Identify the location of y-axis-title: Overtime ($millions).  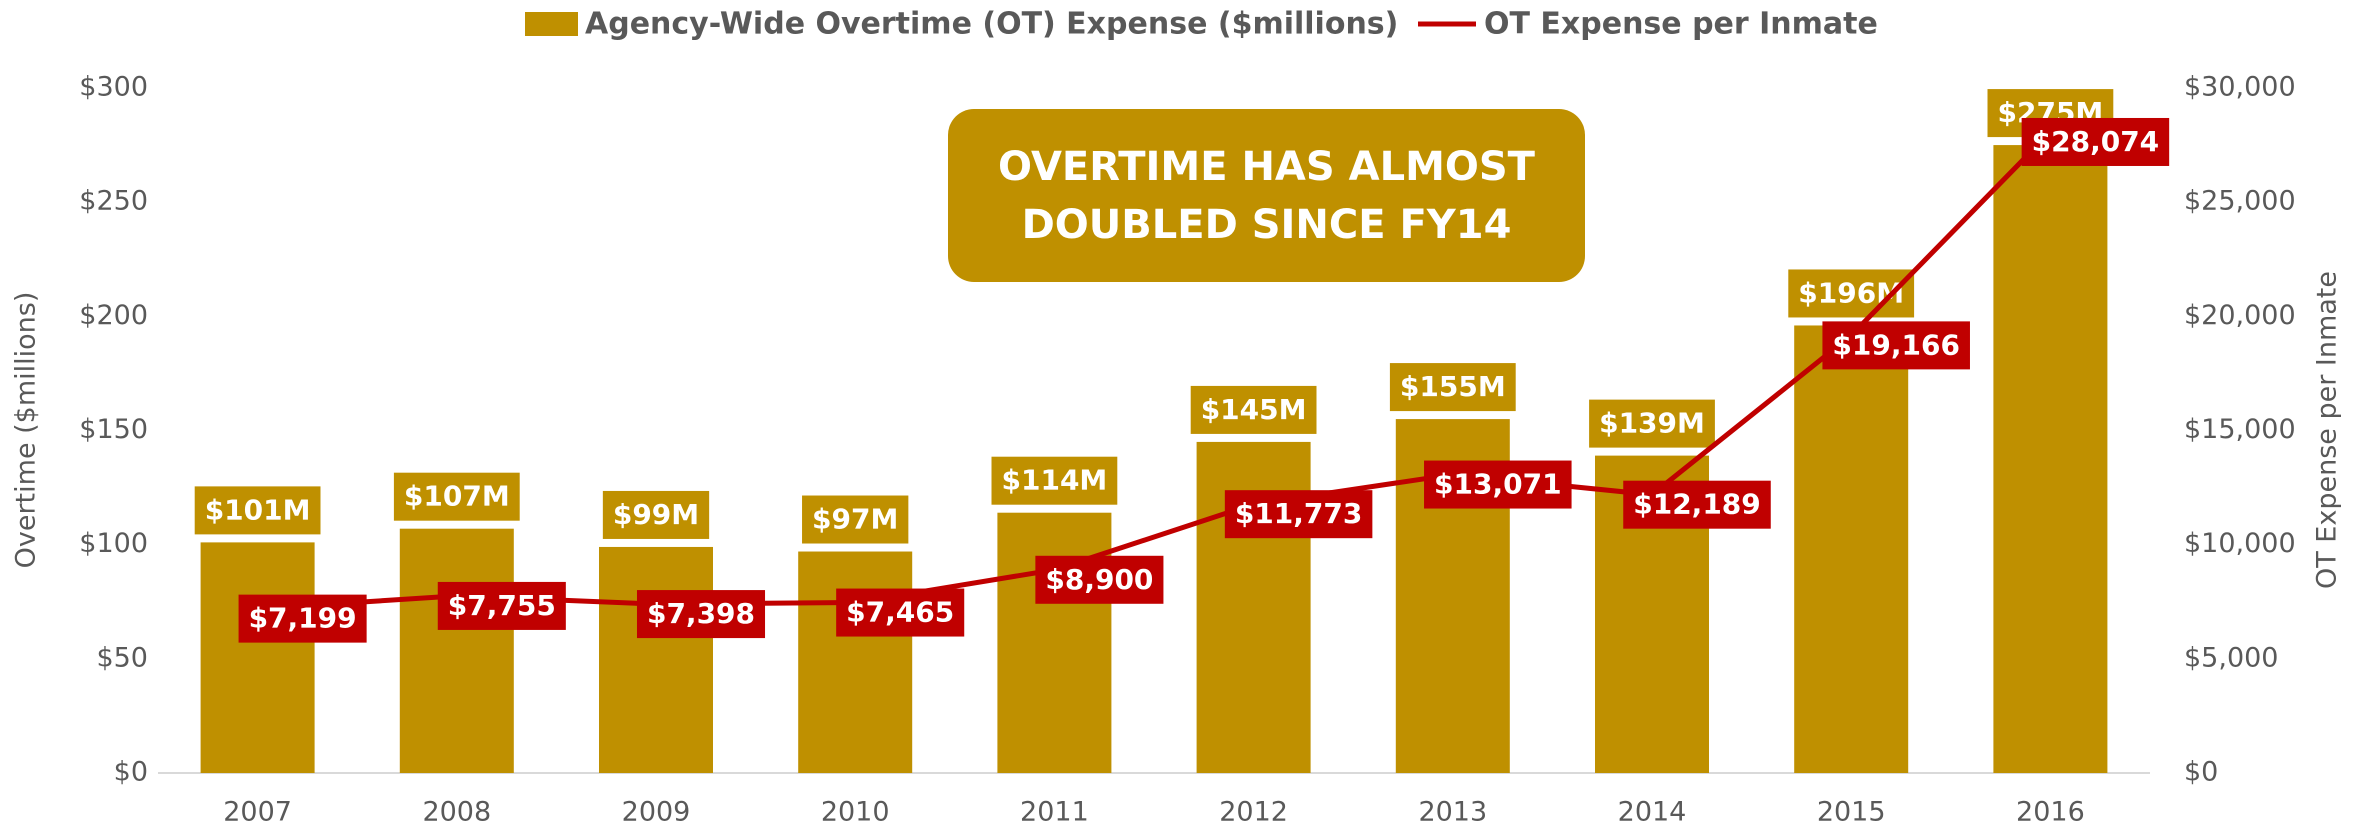
(26, 430).